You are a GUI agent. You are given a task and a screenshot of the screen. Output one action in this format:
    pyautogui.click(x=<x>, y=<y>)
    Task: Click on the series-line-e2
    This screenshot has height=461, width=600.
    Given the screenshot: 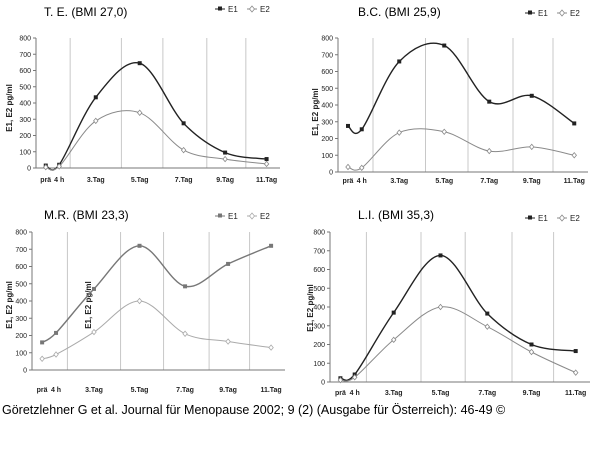 What is the action you would take?
    pyautogui.click(x=458, y=344)
    